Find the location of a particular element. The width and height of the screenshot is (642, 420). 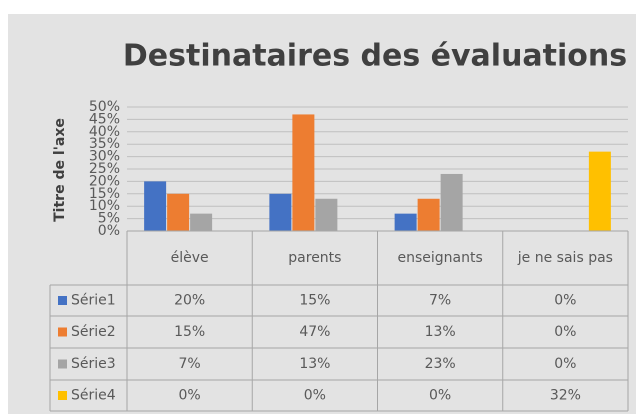

table-value: 47% is located at coordinates (314, 332).